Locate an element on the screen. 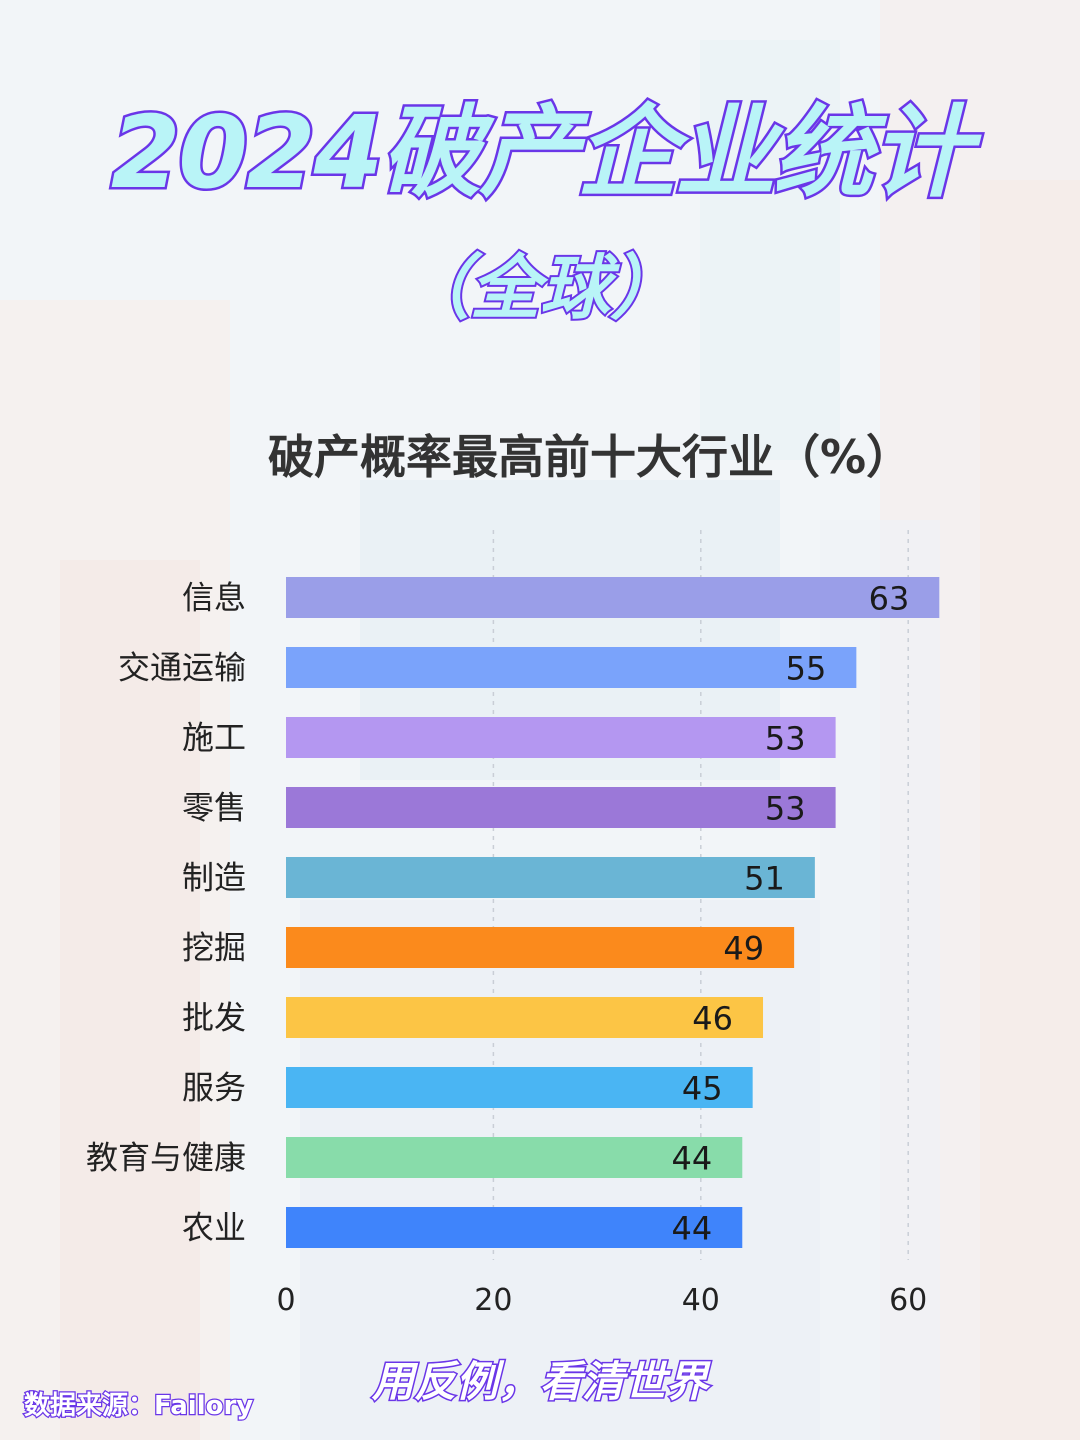 The height and width of the screenshot is (1440, 1080). page-subtitle: （全球） is located at coordinates (540, 288).